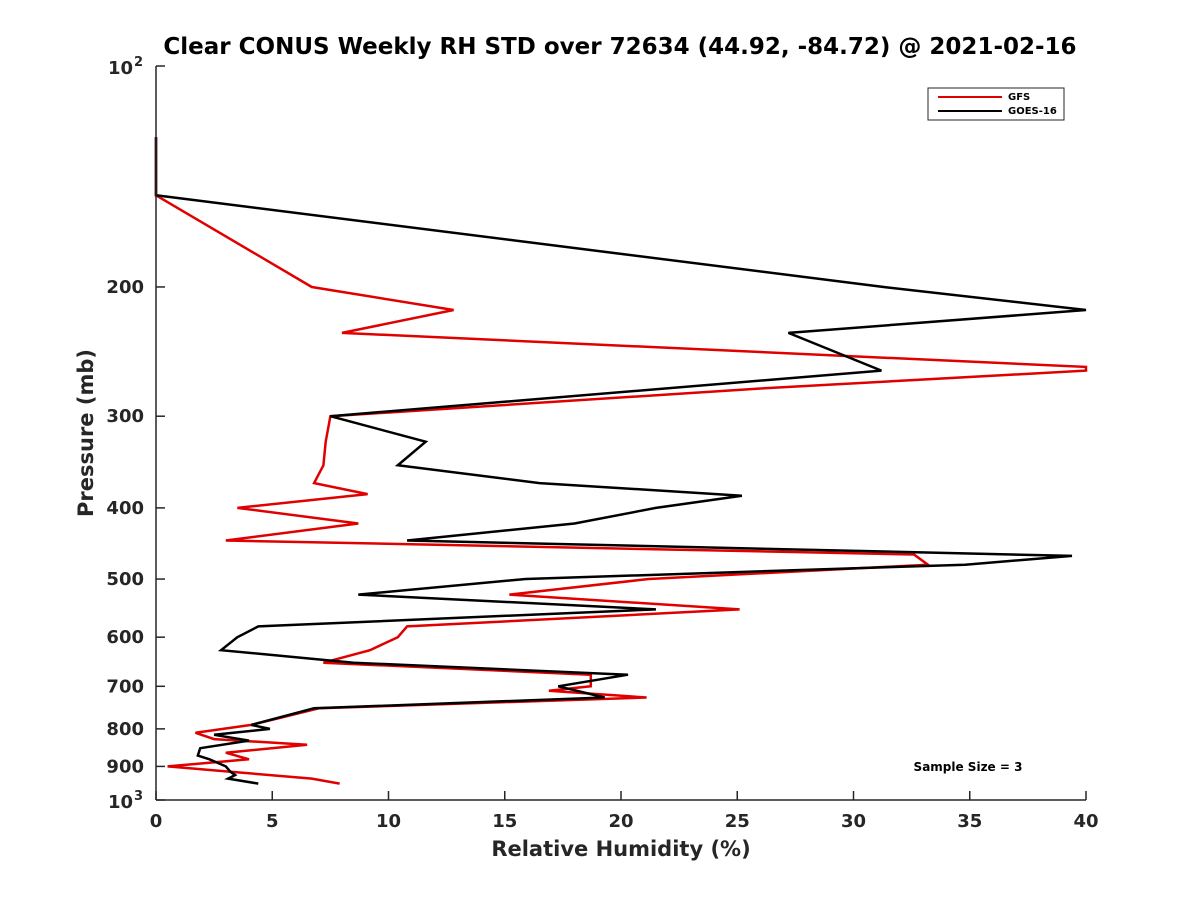  I want to click on x-ticks: 0 5 10 15 20 25 30 35 40, so click(624, 811).